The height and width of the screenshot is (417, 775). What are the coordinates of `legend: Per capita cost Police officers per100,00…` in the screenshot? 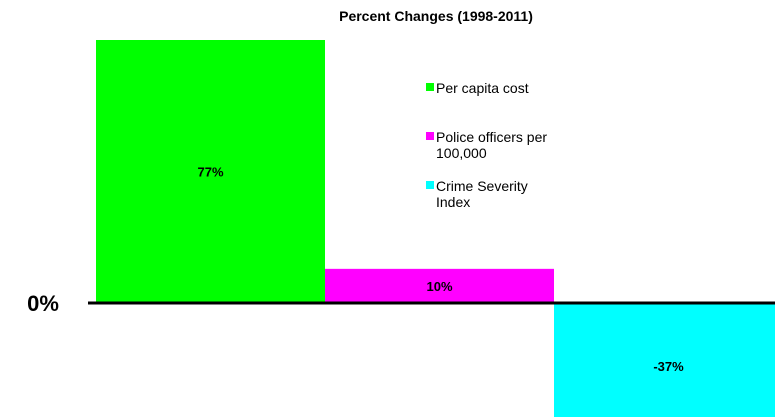 It's located at (486, 145).